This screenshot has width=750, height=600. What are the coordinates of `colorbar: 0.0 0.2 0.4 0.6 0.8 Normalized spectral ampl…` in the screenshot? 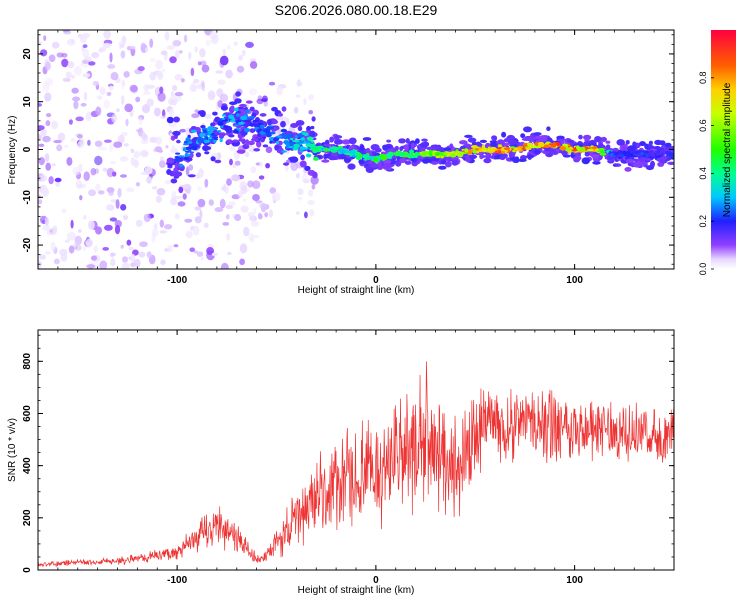 It's located at (717, 152).